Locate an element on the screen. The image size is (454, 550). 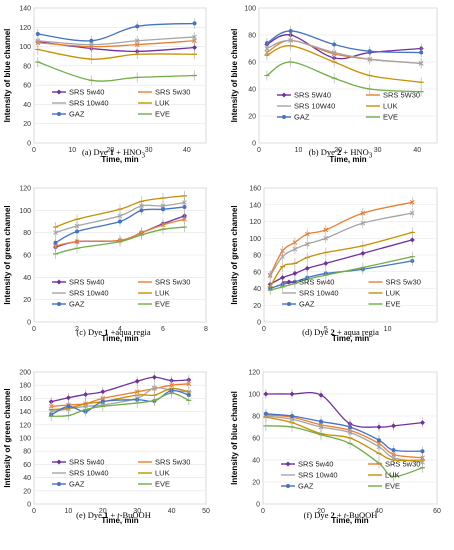
y-tick-label: 160 is located at coordinates (25, 399).